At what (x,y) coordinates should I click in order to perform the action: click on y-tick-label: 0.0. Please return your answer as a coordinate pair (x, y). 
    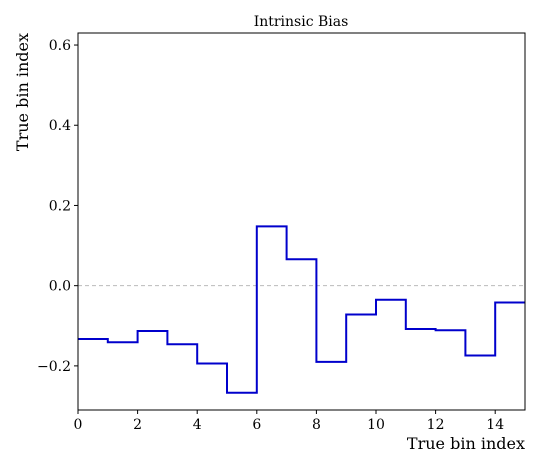
    Looking at the image, I should click on (60, 287).